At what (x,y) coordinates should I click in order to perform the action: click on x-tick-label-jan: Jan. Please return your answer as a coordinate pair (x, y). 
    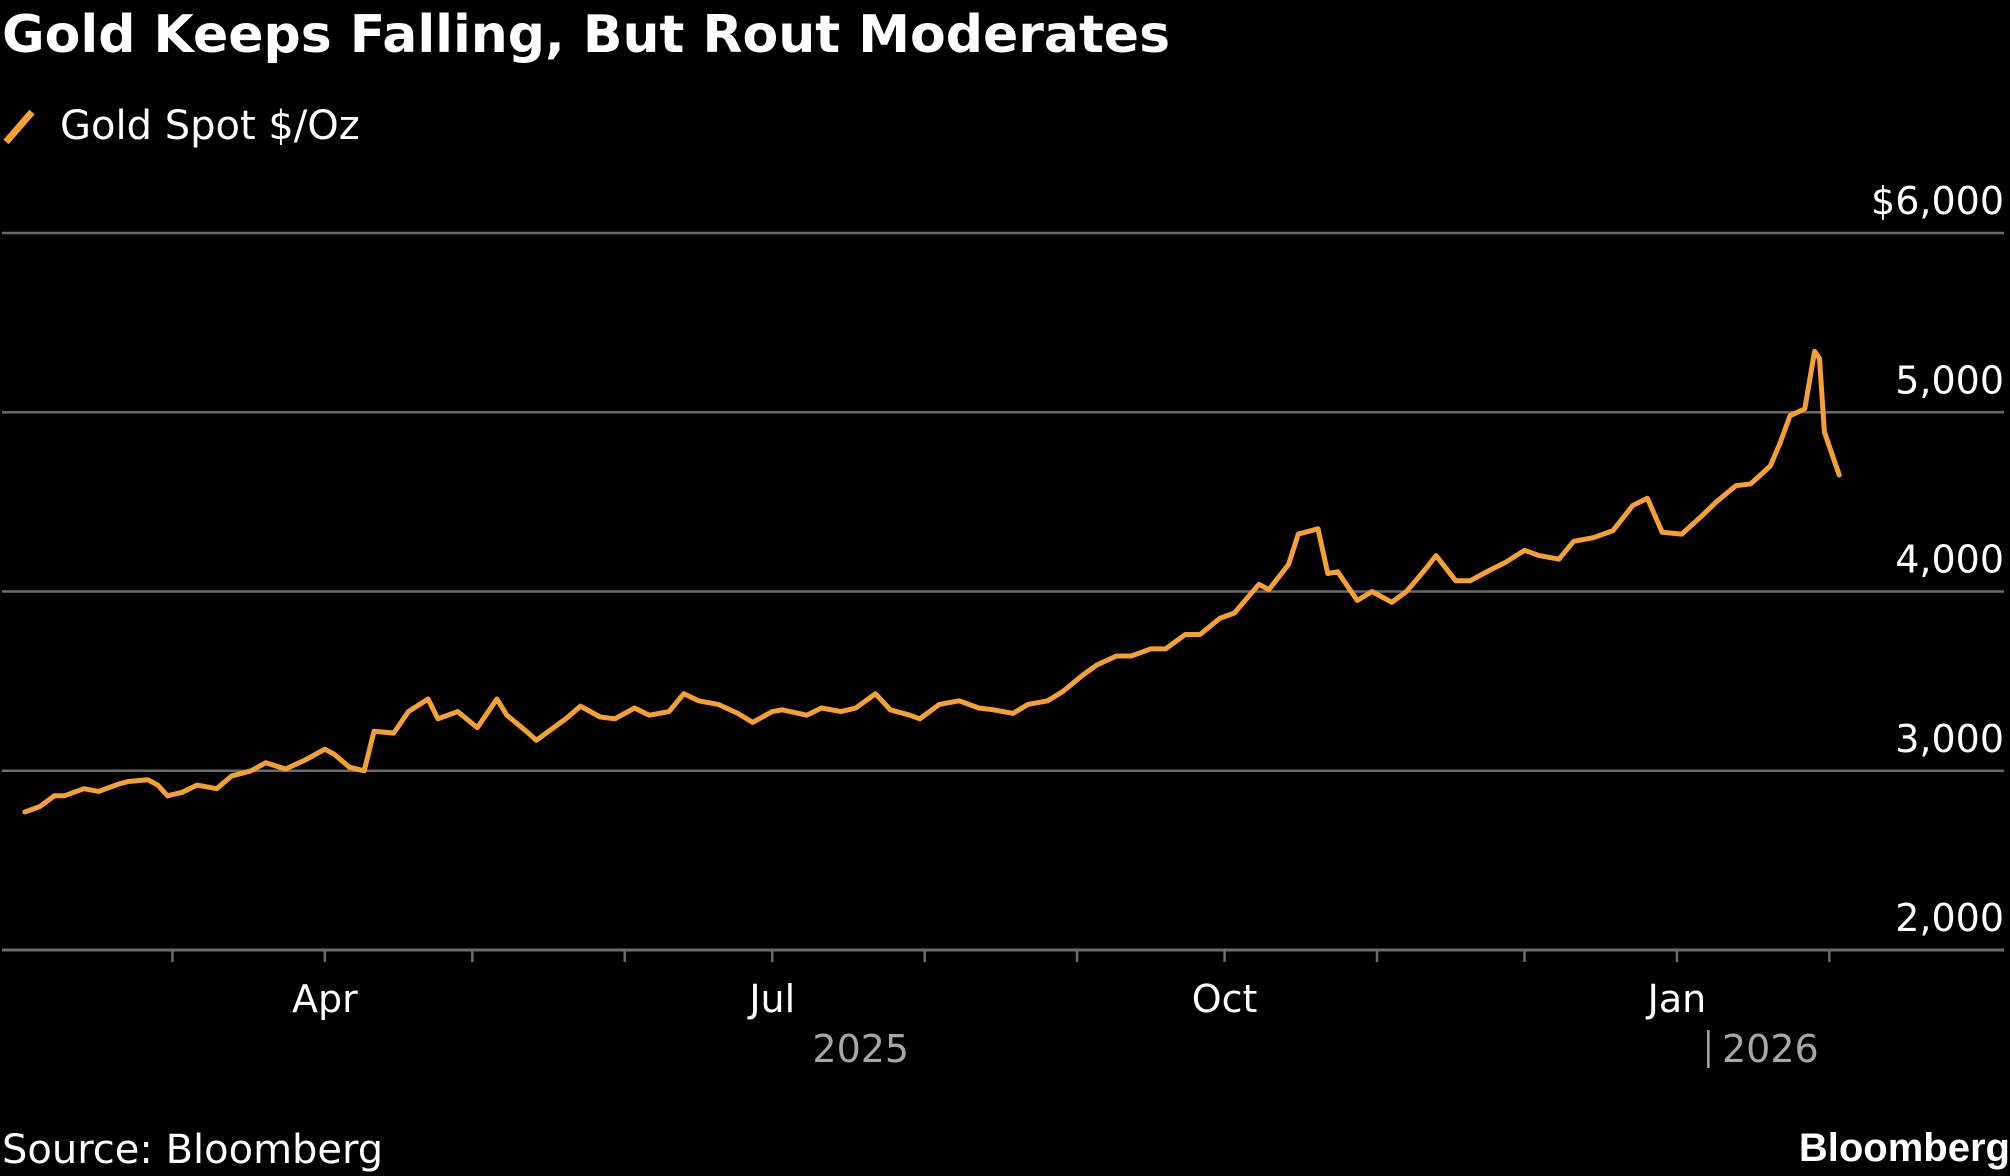
    Looking at the image, I should click on (1676, 999).